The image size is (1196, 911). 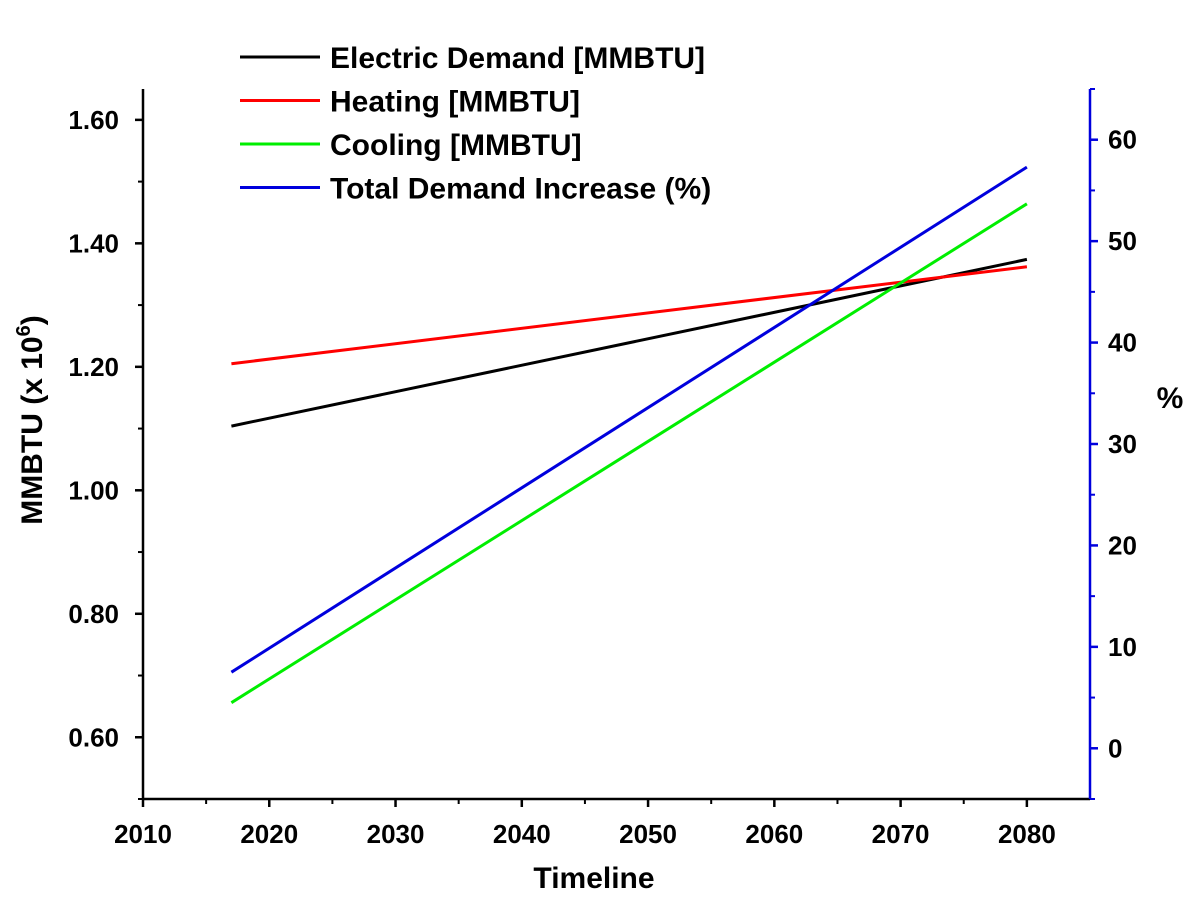 What do you see at coordinates (32, 320) in the screenshot?
I see `y-axis-title-end: )` at bounding box center [32, 320].